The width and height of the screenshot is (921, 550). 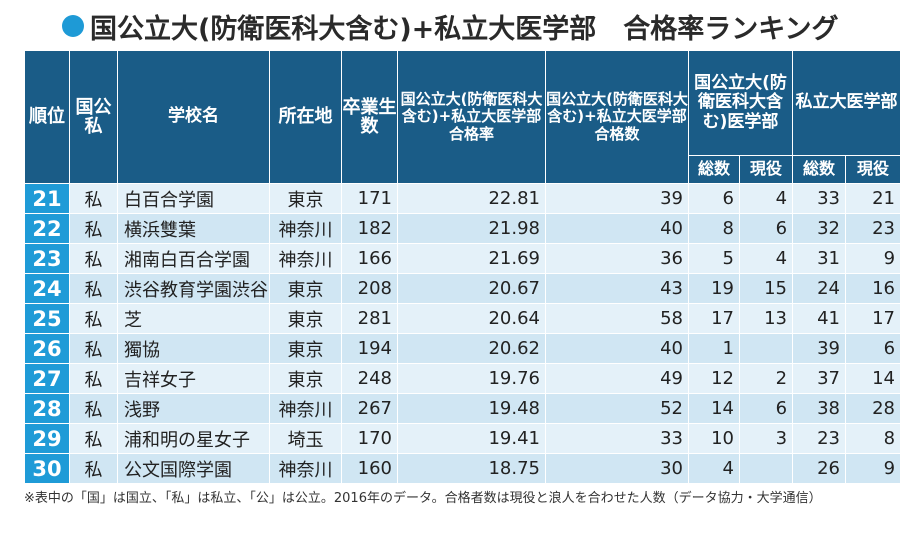 I want to click on school-cell: 芝, so click(x=193, y=318).